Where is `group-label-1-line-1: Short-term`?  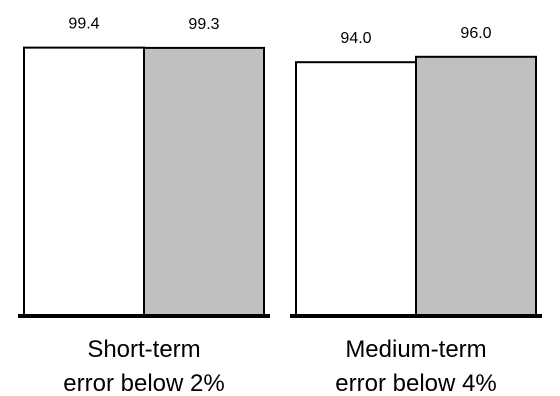
group-label-1-line-1: Short-term is located at coordinates (143, 349).